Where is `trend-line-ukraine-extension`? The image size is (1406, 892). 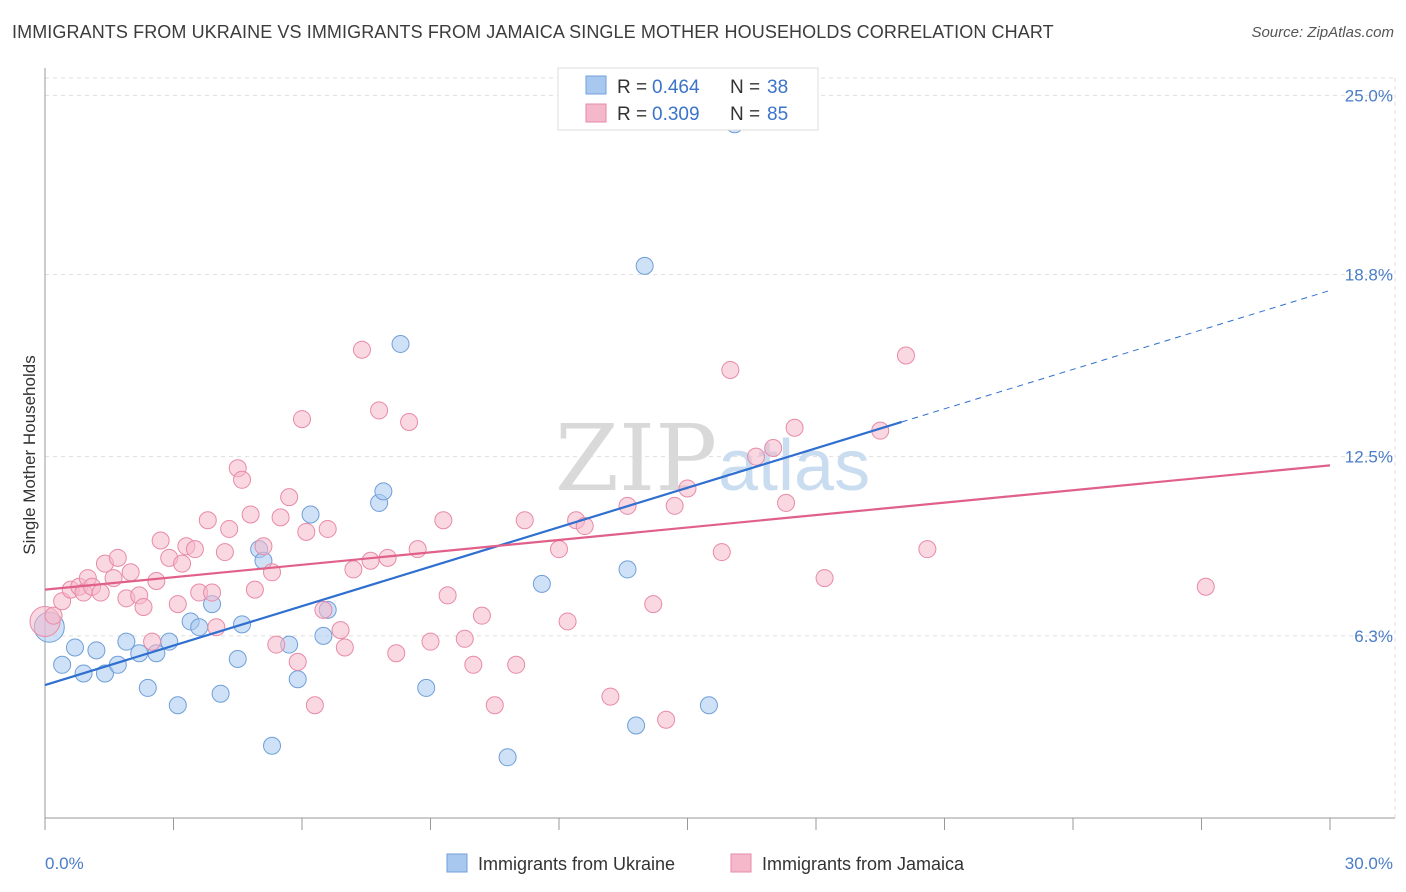
trend-line-ukraine-extension is located at coordinates (1116, 356).